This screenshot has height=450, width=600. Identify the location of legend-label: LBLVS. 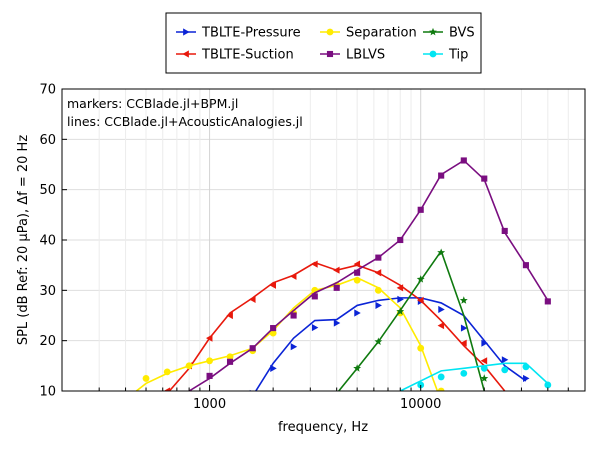
(365, 55).